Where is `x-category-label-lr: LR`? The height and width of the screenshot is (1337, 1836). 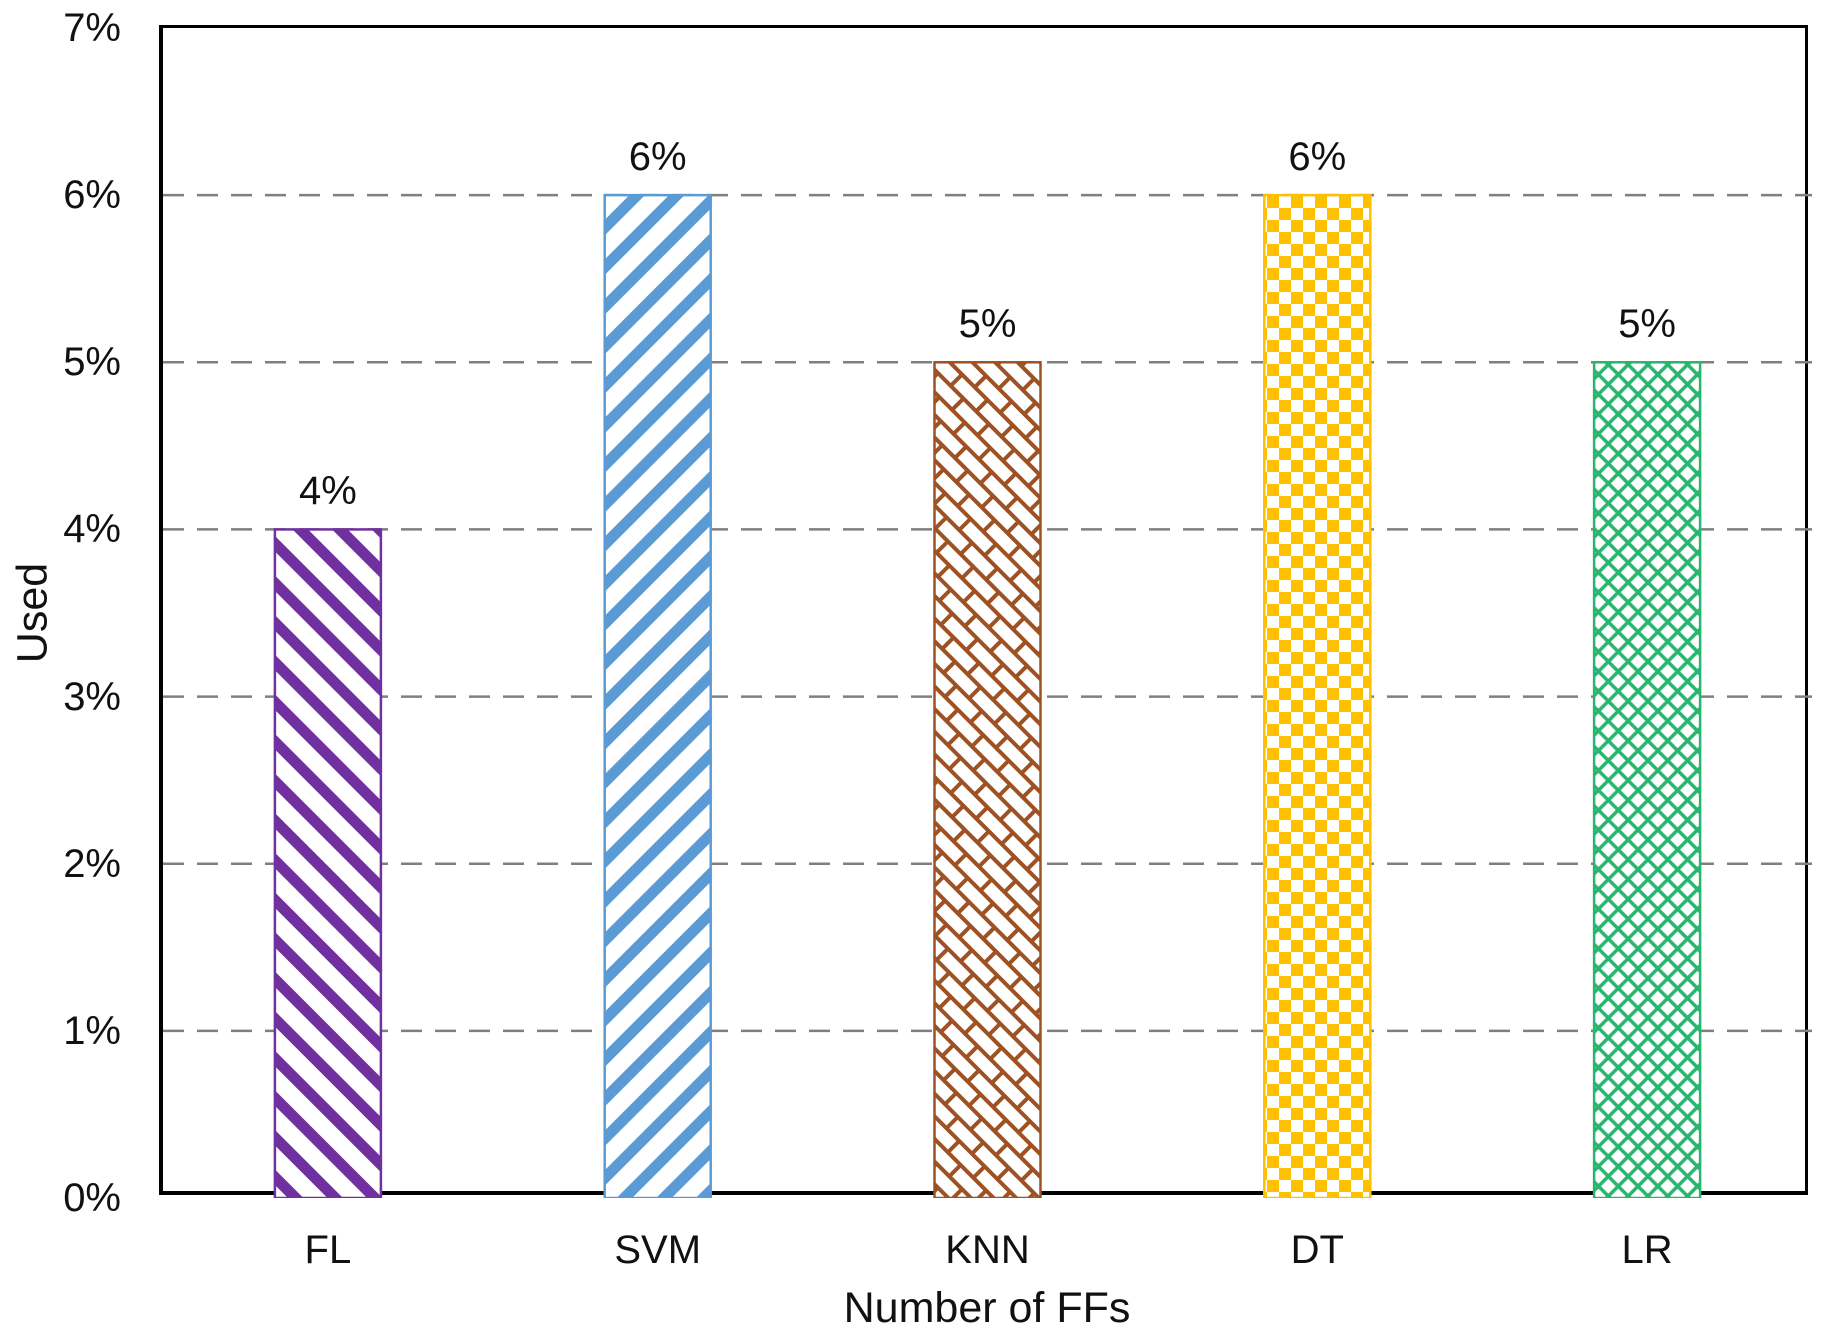
x-category-label-lr: LR is located at coordinates (1647, 1250).